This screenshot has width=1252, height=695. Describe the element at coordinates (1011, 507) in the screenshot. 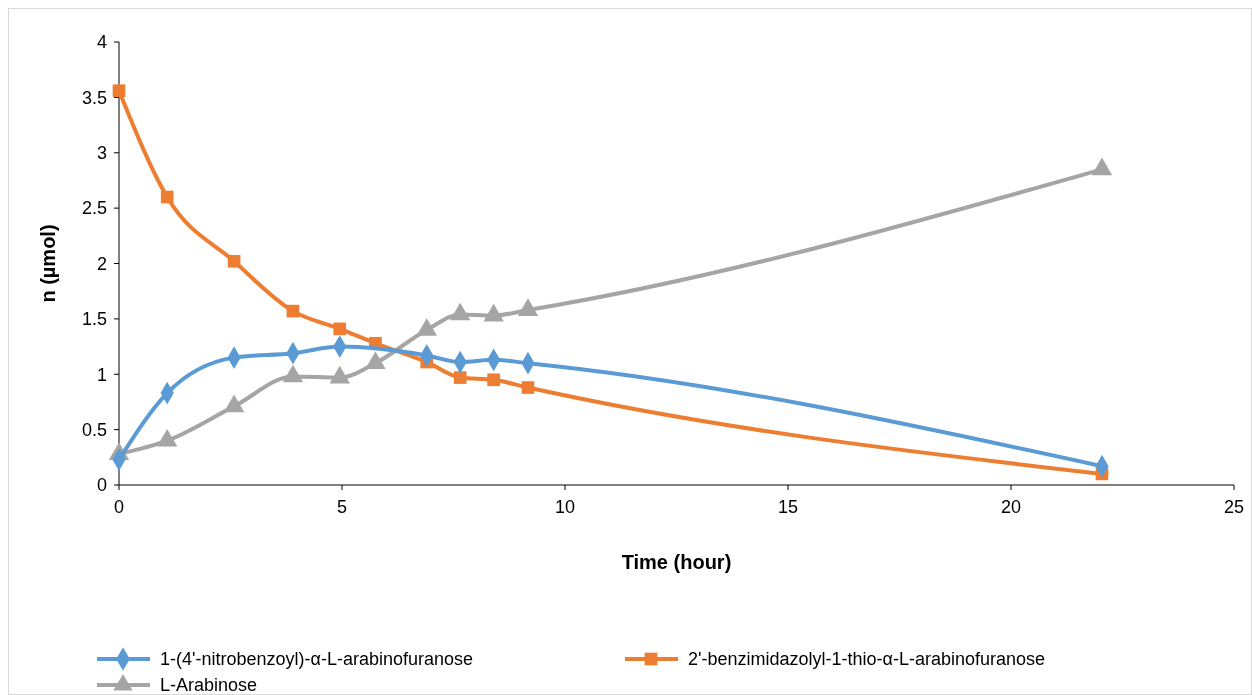

I see `x-tick-label: 20` at that location.